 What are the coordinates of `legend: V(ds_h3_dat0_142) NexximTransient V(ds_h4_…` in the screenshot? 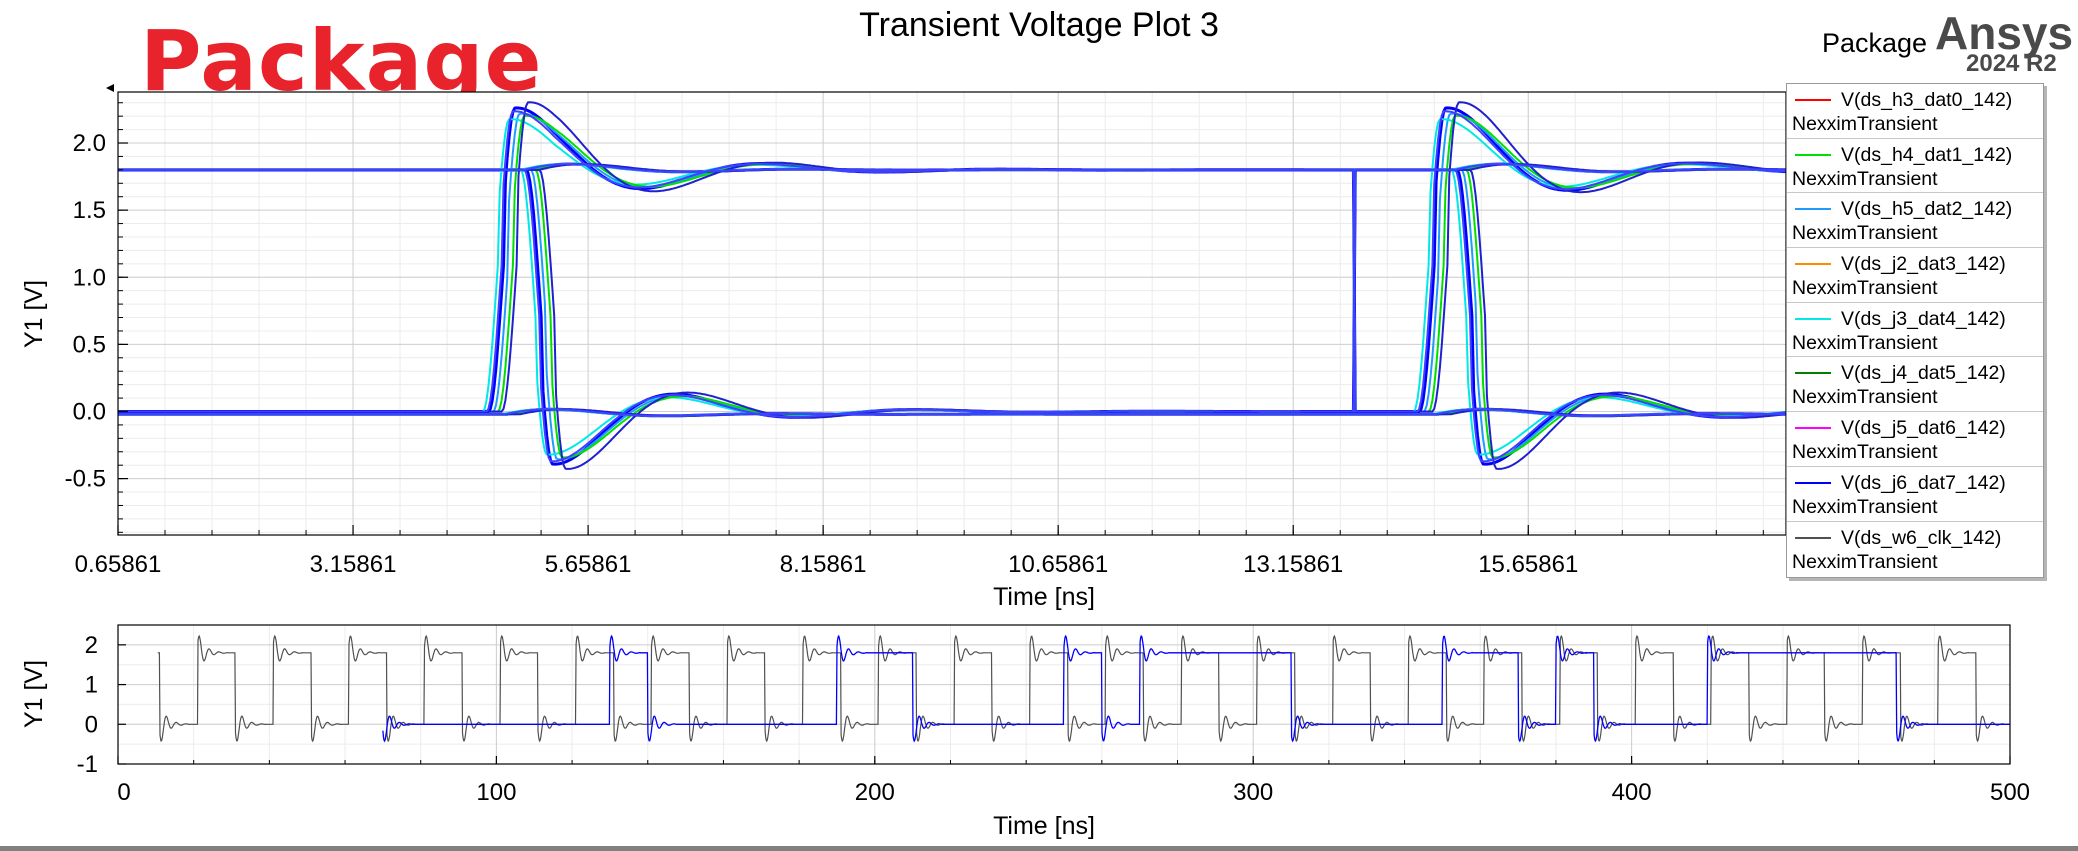 It's located at (1915, 330).